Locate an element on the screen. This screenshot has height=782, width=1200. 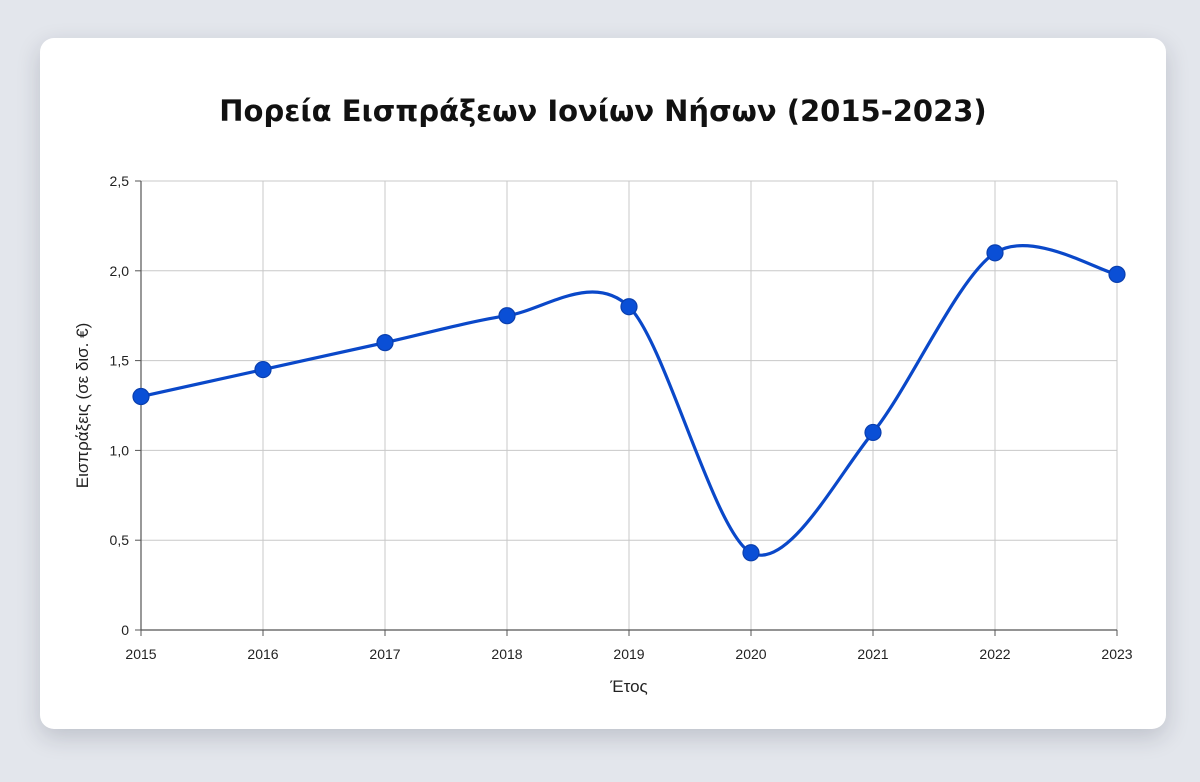
x-tick-labels: 2015 2016 2017 2018 2019 2020 2021 2022 2023 is located at coordinates (628, 654).